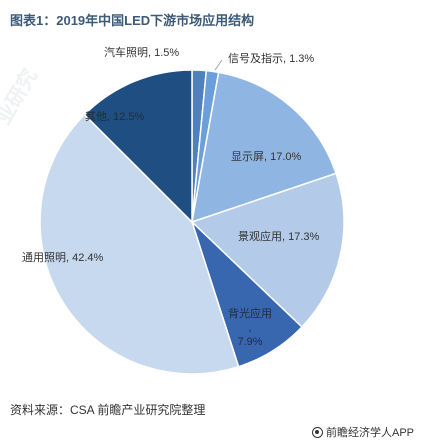 The height and width of the screenshot is (447, 426). Describe the element at coordinates (279, 236) in the screenshot. I see `slice-label-4: 景观应用, 17.3%` at that location.